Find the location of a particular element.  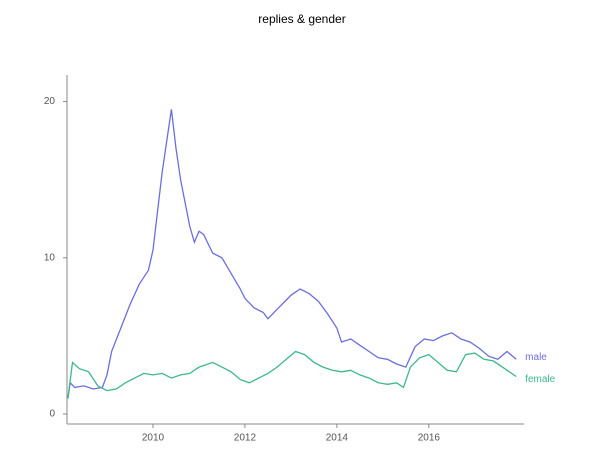

x-tick-label: 2016 is located at coordinates (429, 438).